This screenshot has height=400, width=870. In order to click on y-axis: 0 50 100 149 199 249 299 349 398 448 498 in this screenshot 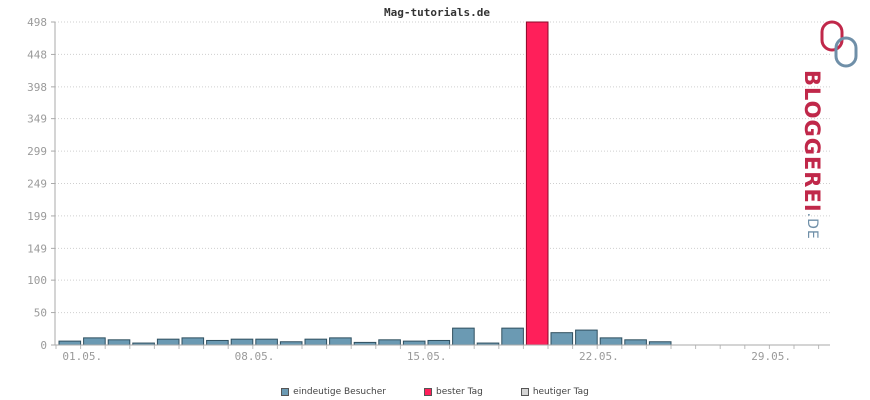, I will do `click(41, 184)`.